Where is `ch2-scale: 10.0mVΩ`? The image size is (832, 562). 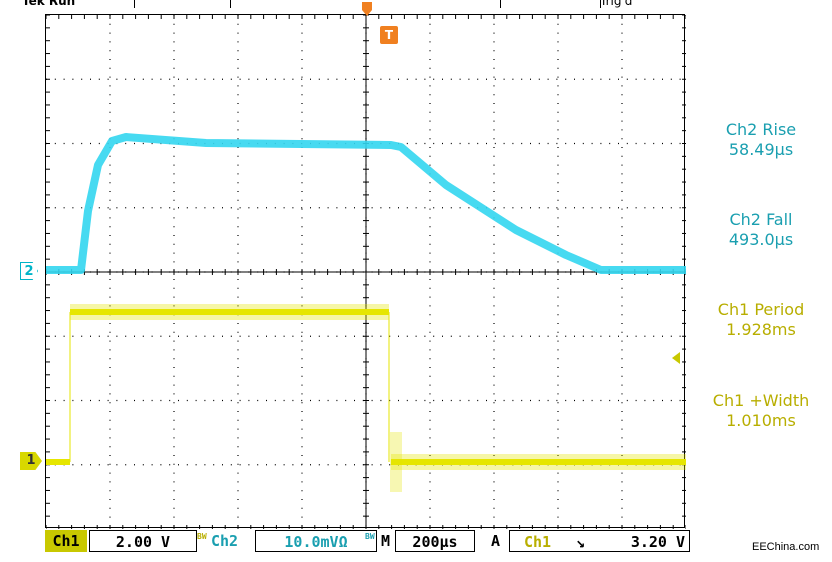 ch2-scale: 10.0mVΩ is located at coordinates (316, 541).